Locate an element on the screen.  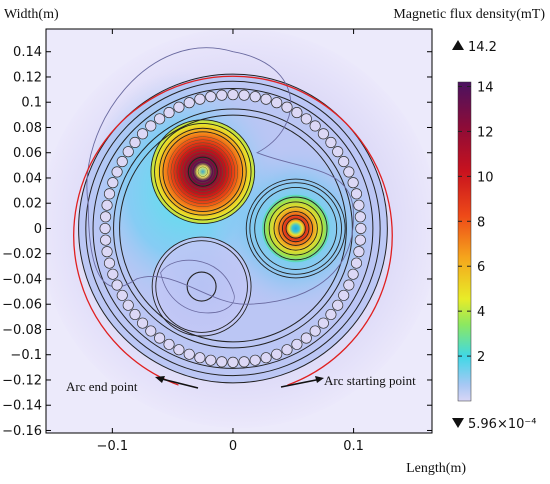
x-tick-label: −0.1 is located at coordinates (113, 446).